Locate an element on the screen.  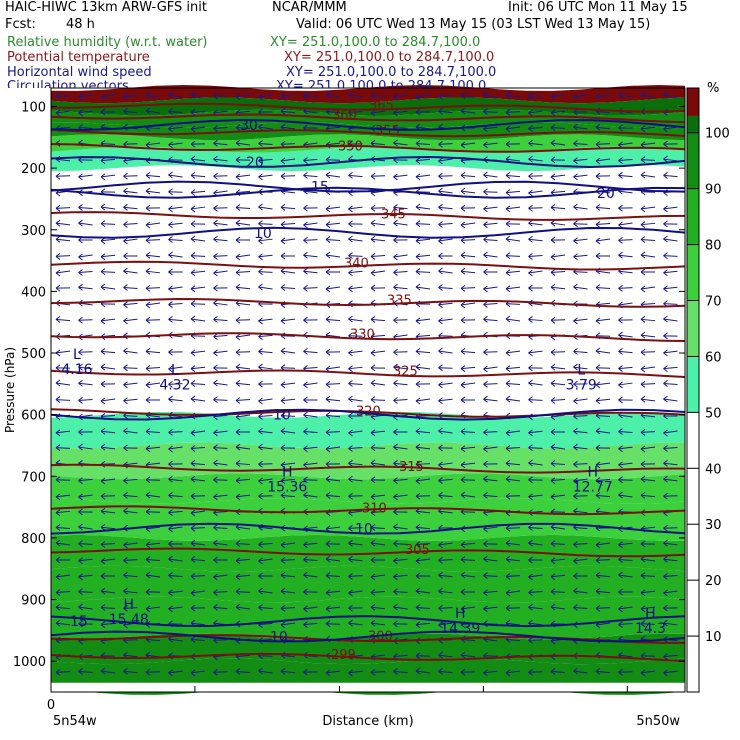
high-marker: H is located at coordinates (593, 472).